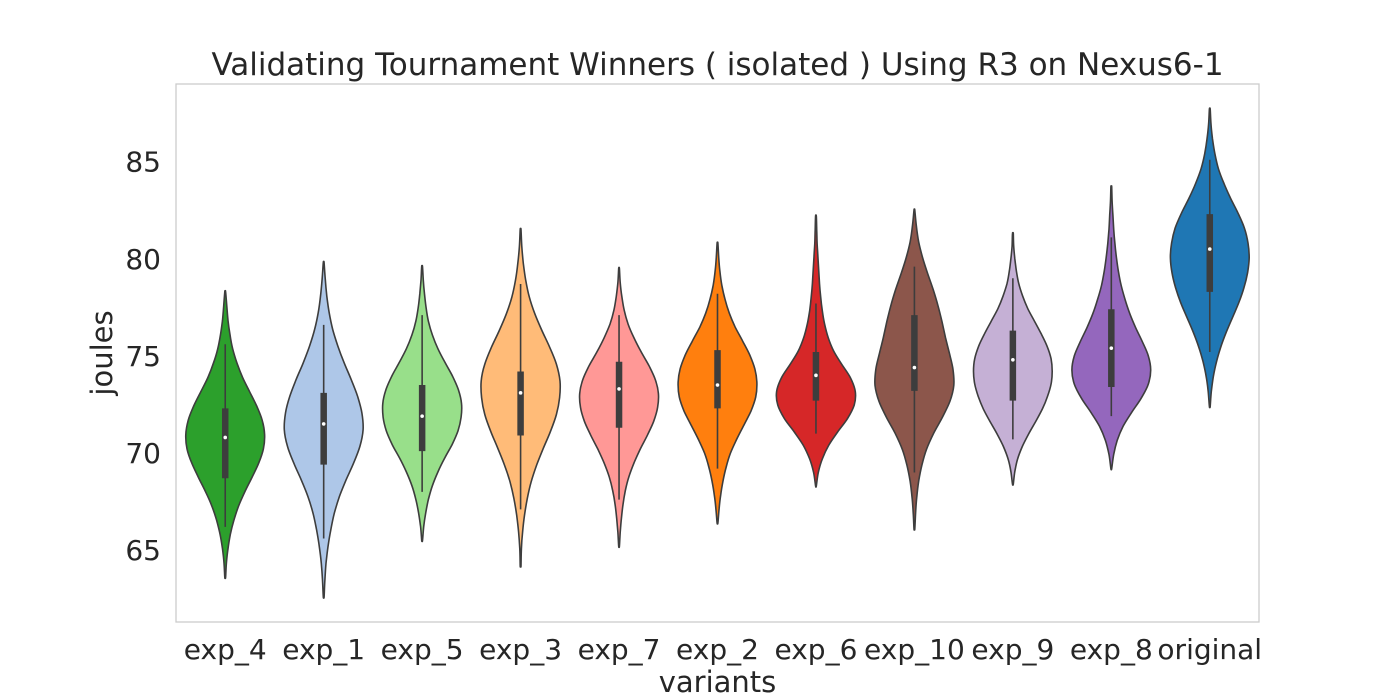 The width and height of the screenshot is (1400, 700). I want to click on x-tick-label: exp_10, so click(914, 649).